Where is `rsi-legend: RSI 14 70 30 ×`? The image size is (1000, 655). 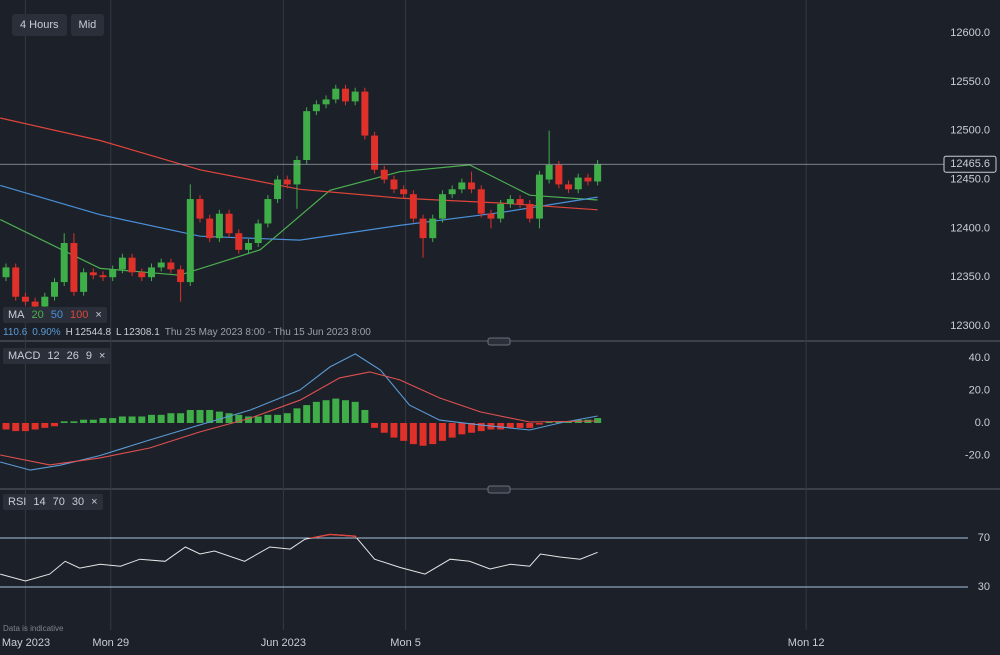
rsi-legend: RSI 14 70 30 × is located at coordinates (53, 502).